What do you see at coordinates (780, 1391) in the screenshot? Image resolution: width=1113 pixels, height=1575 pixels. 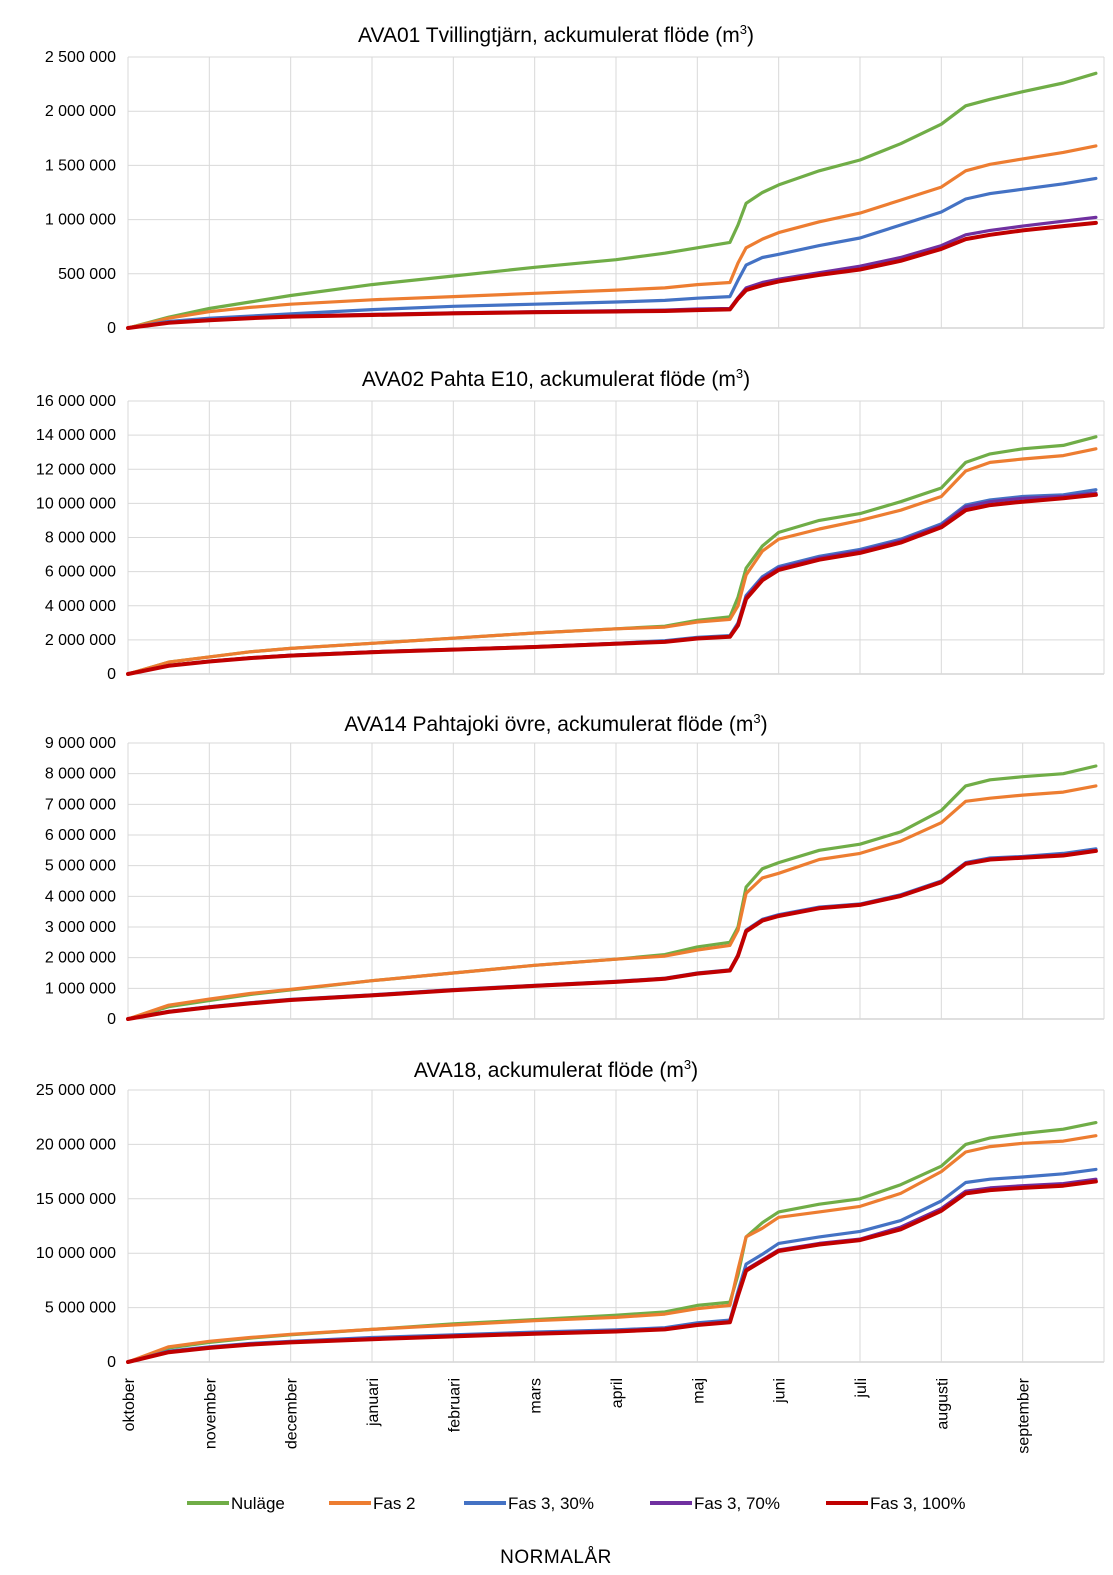 I see `x-tick-label-juni: juni` at bounding box center [780, 1391].